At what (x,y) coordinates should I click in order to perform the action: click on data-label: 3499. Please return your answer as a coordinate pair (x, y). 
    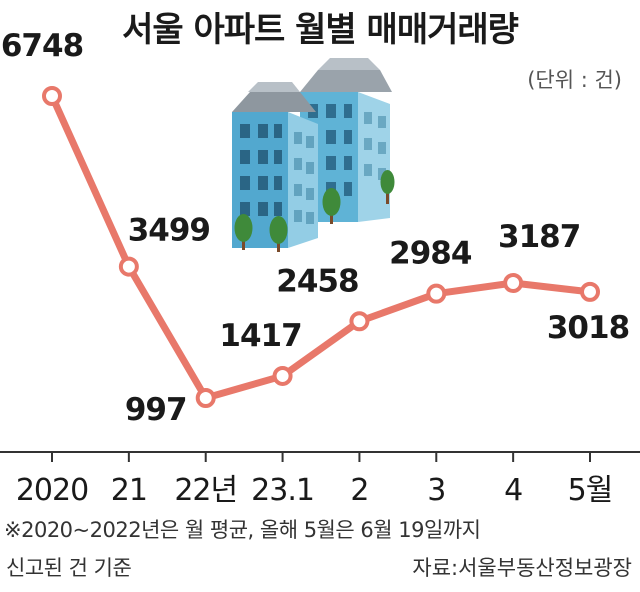
    Looking at the image, I should click on (169, 231).